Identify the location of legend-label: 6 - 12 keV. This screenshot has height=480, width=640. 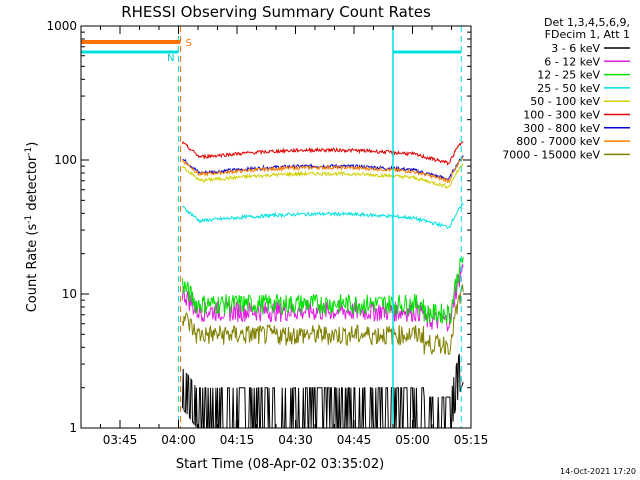
(572, 61).